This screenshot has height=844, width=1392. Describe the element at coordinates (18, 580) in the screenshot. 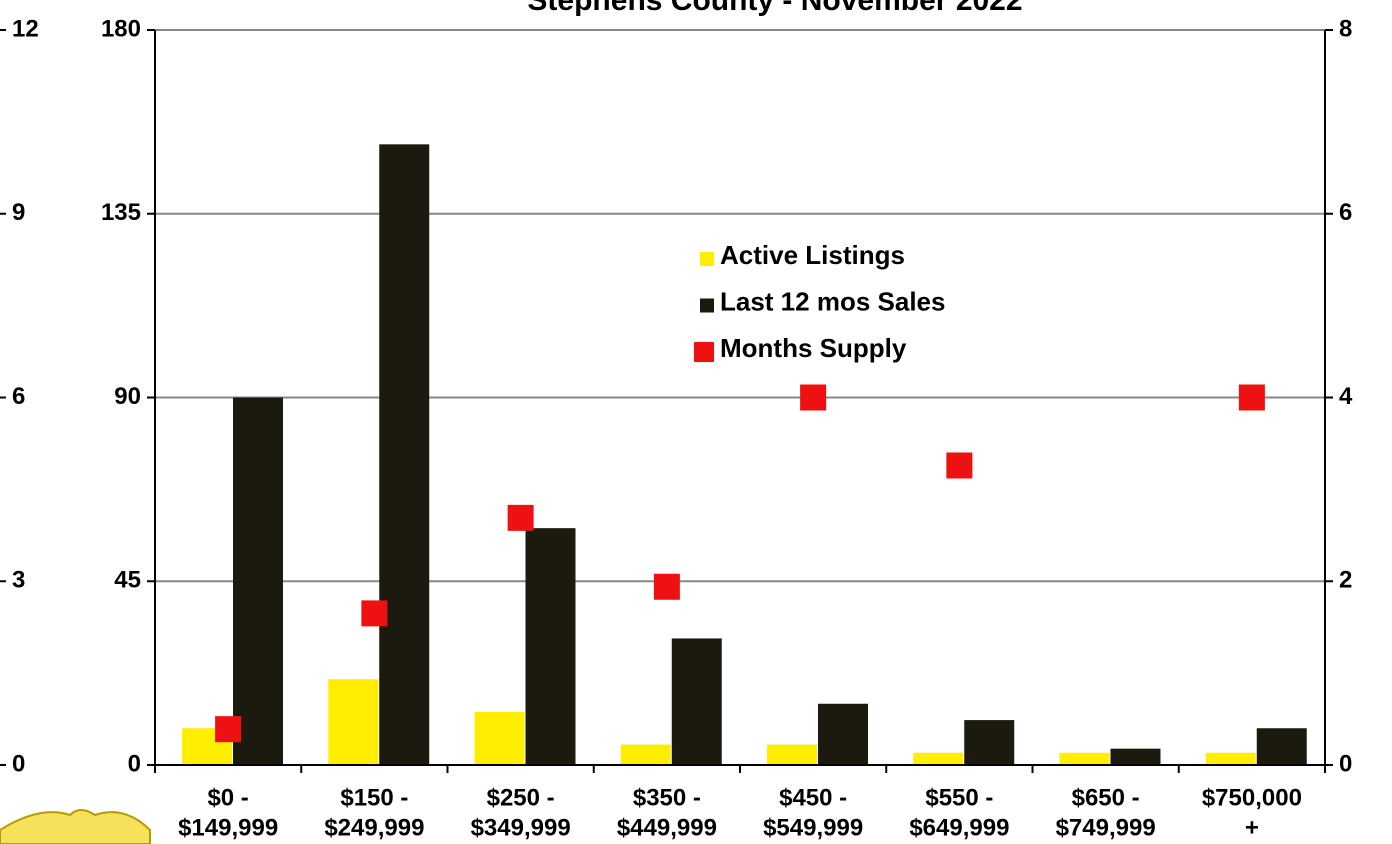

I see `y3-tick-label: 3` at that location.